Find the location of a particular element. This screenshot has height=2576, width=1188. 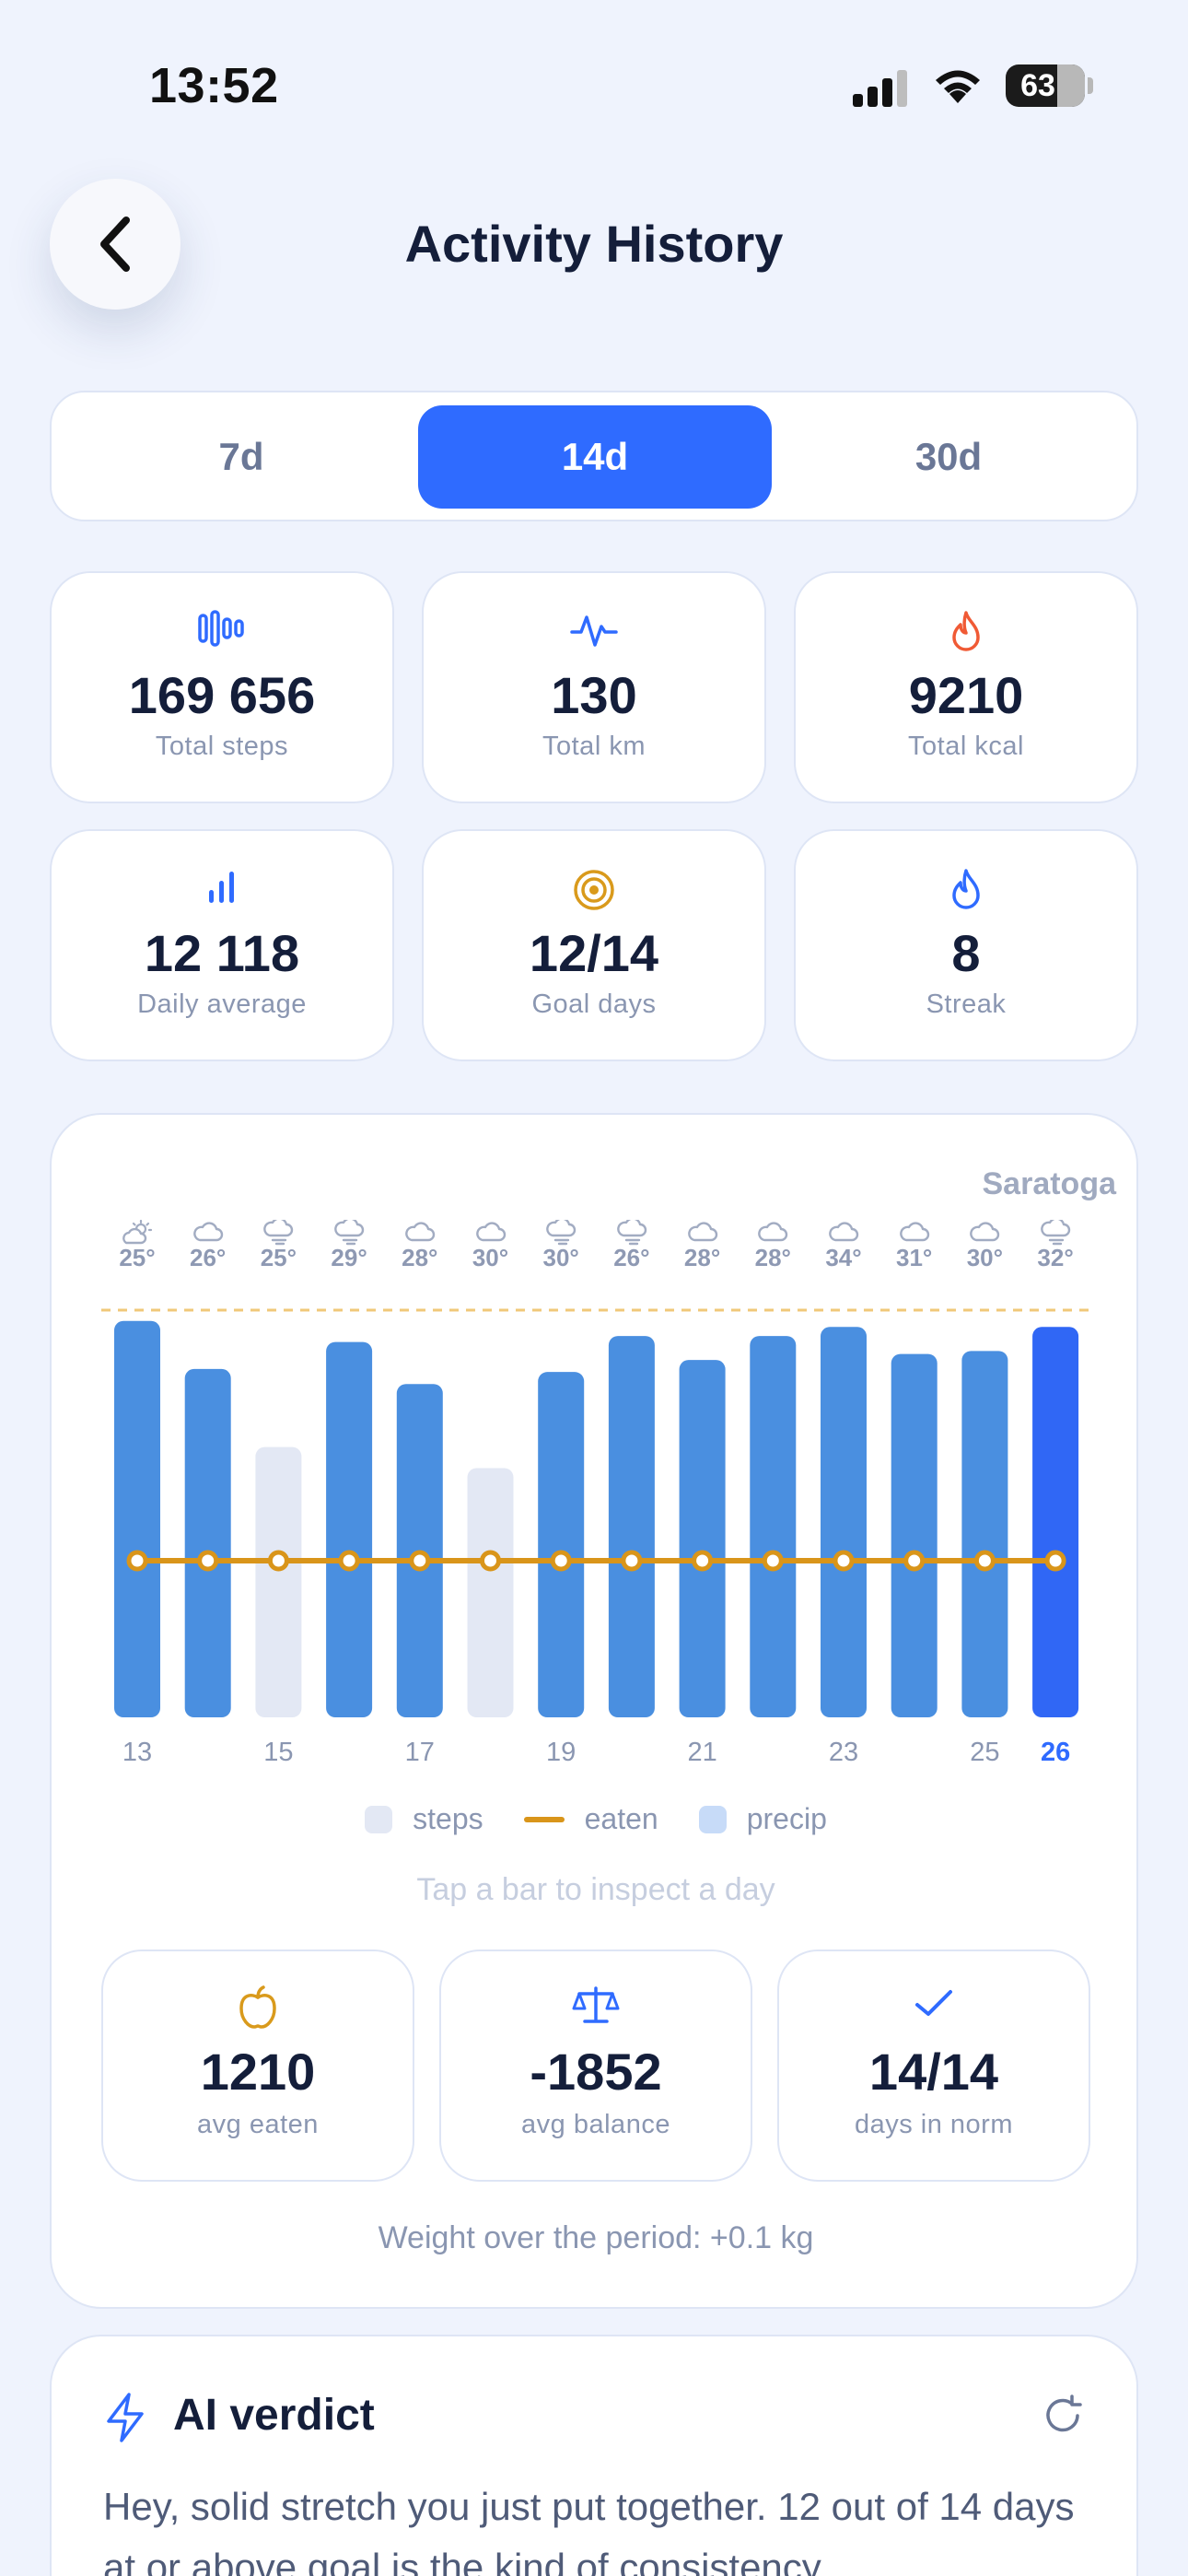

weather-day: 29° is located at coordinates (349, 1246).